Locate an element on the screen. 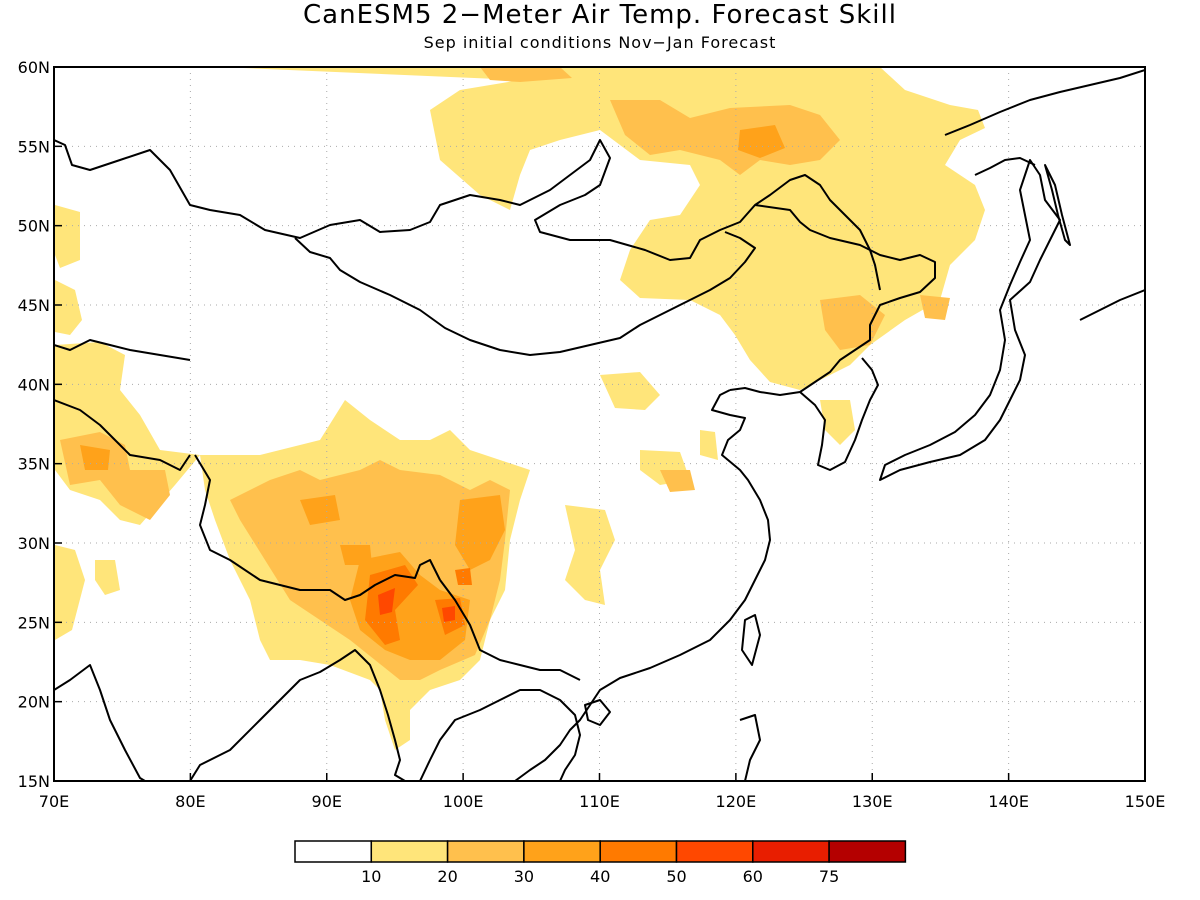 Image resolution: width=1200 pixels, height=900 pixels. lat-tick-label: 25N is located at coordinates (34, 622).